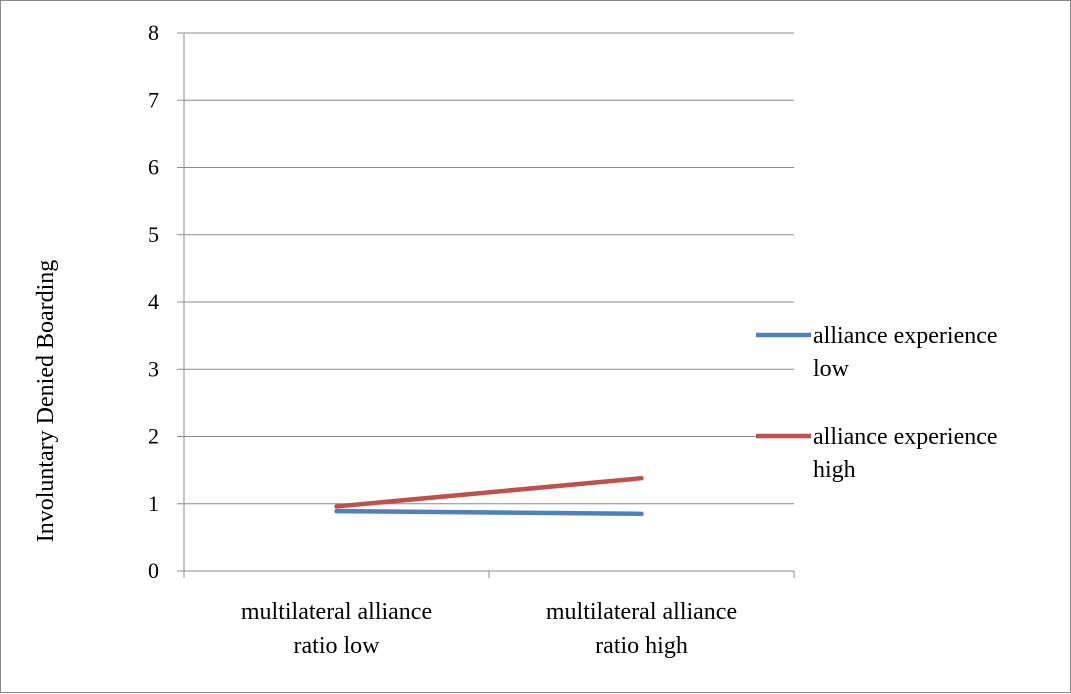 This screenshot has height=694, width=1071. What do you see at coordinates (153, 436) in the screenshot?
I see `y-tick-label-2: 2` at bounding box center [153, 436].